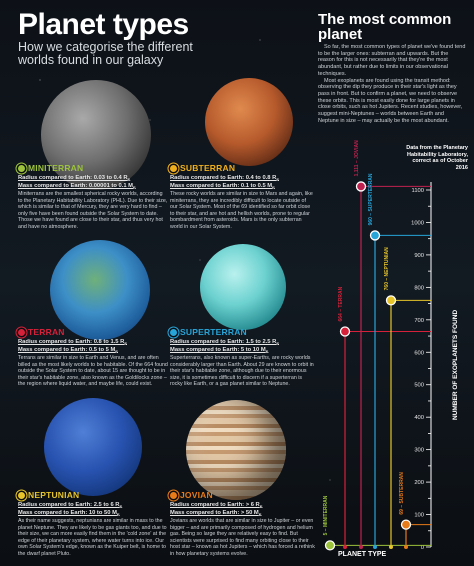 The width and height of the screenshot is (474, 566). I want to click on jovian-radius: Radius compared to Earth: > 6 R, so click(215, 505).